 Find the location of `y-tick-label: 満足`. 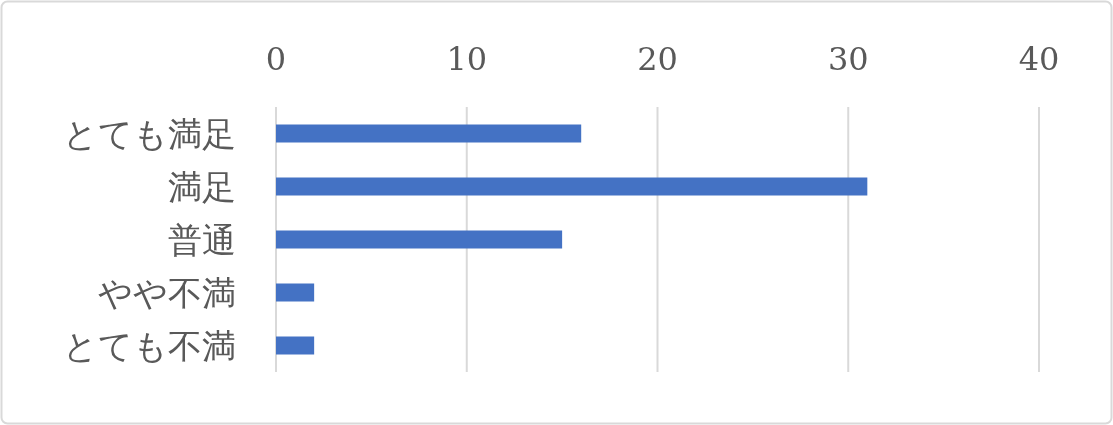

y-tick-label: 満足 is located at coordinates (202, 186).